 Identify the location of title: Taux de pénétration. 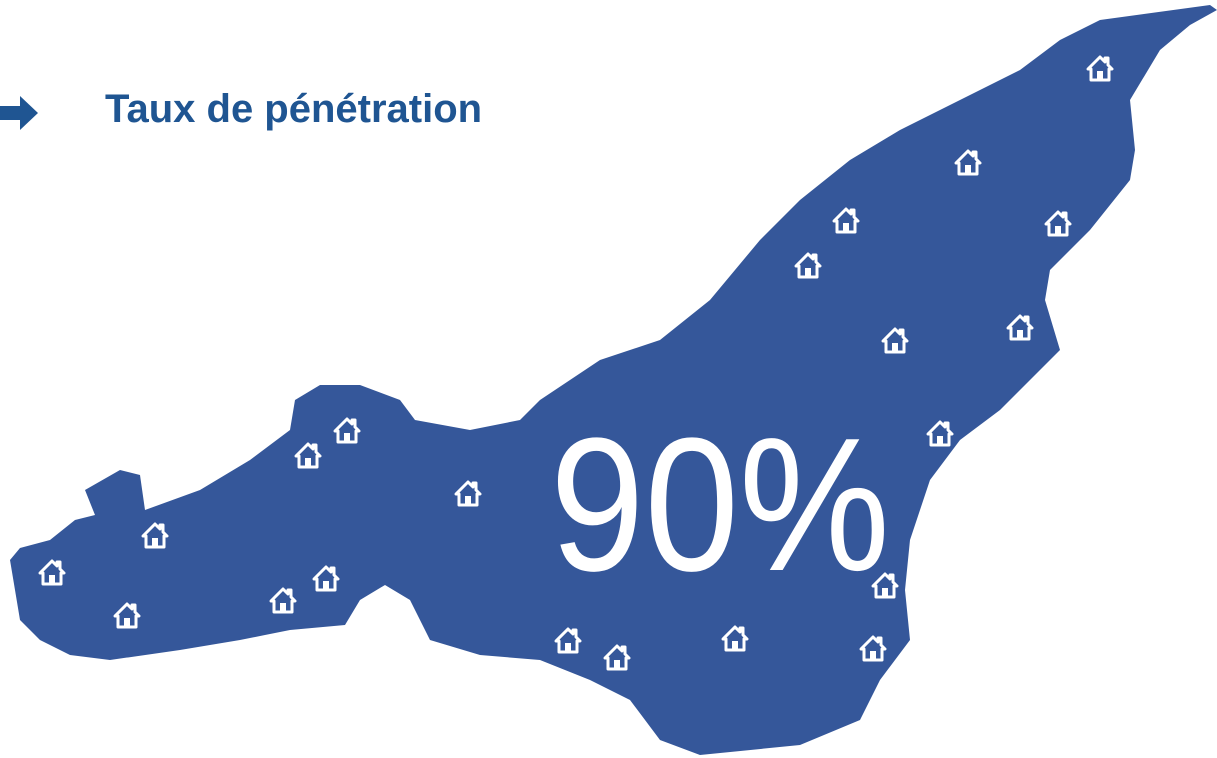
(293, 109).